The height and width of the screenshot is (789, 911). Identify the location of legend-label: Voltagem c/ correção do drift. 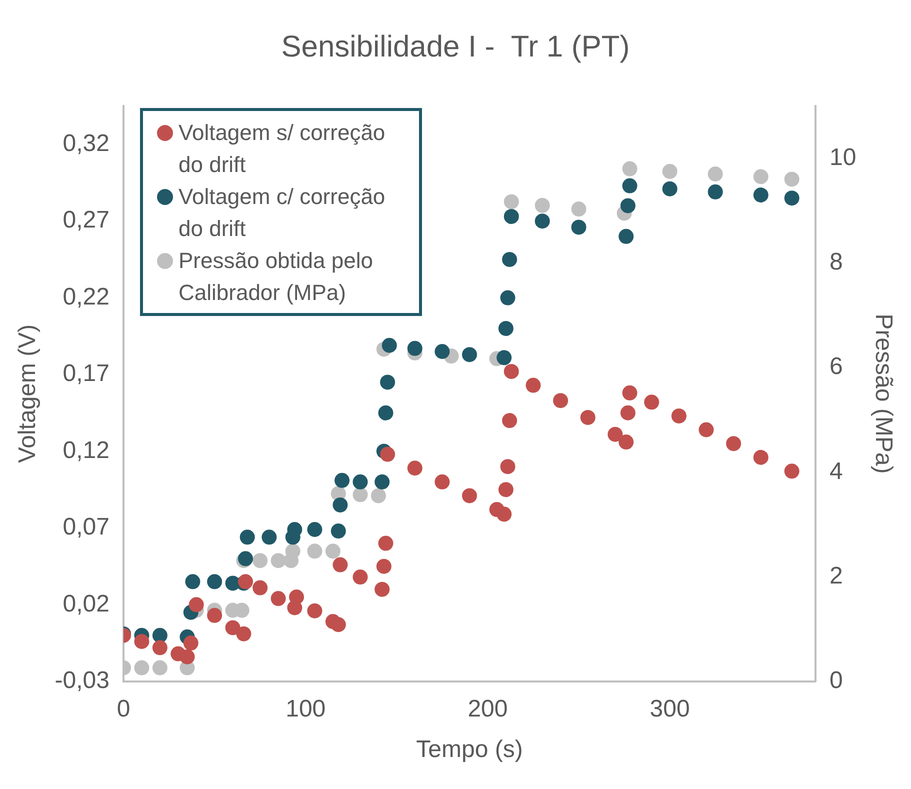
(282, 213).